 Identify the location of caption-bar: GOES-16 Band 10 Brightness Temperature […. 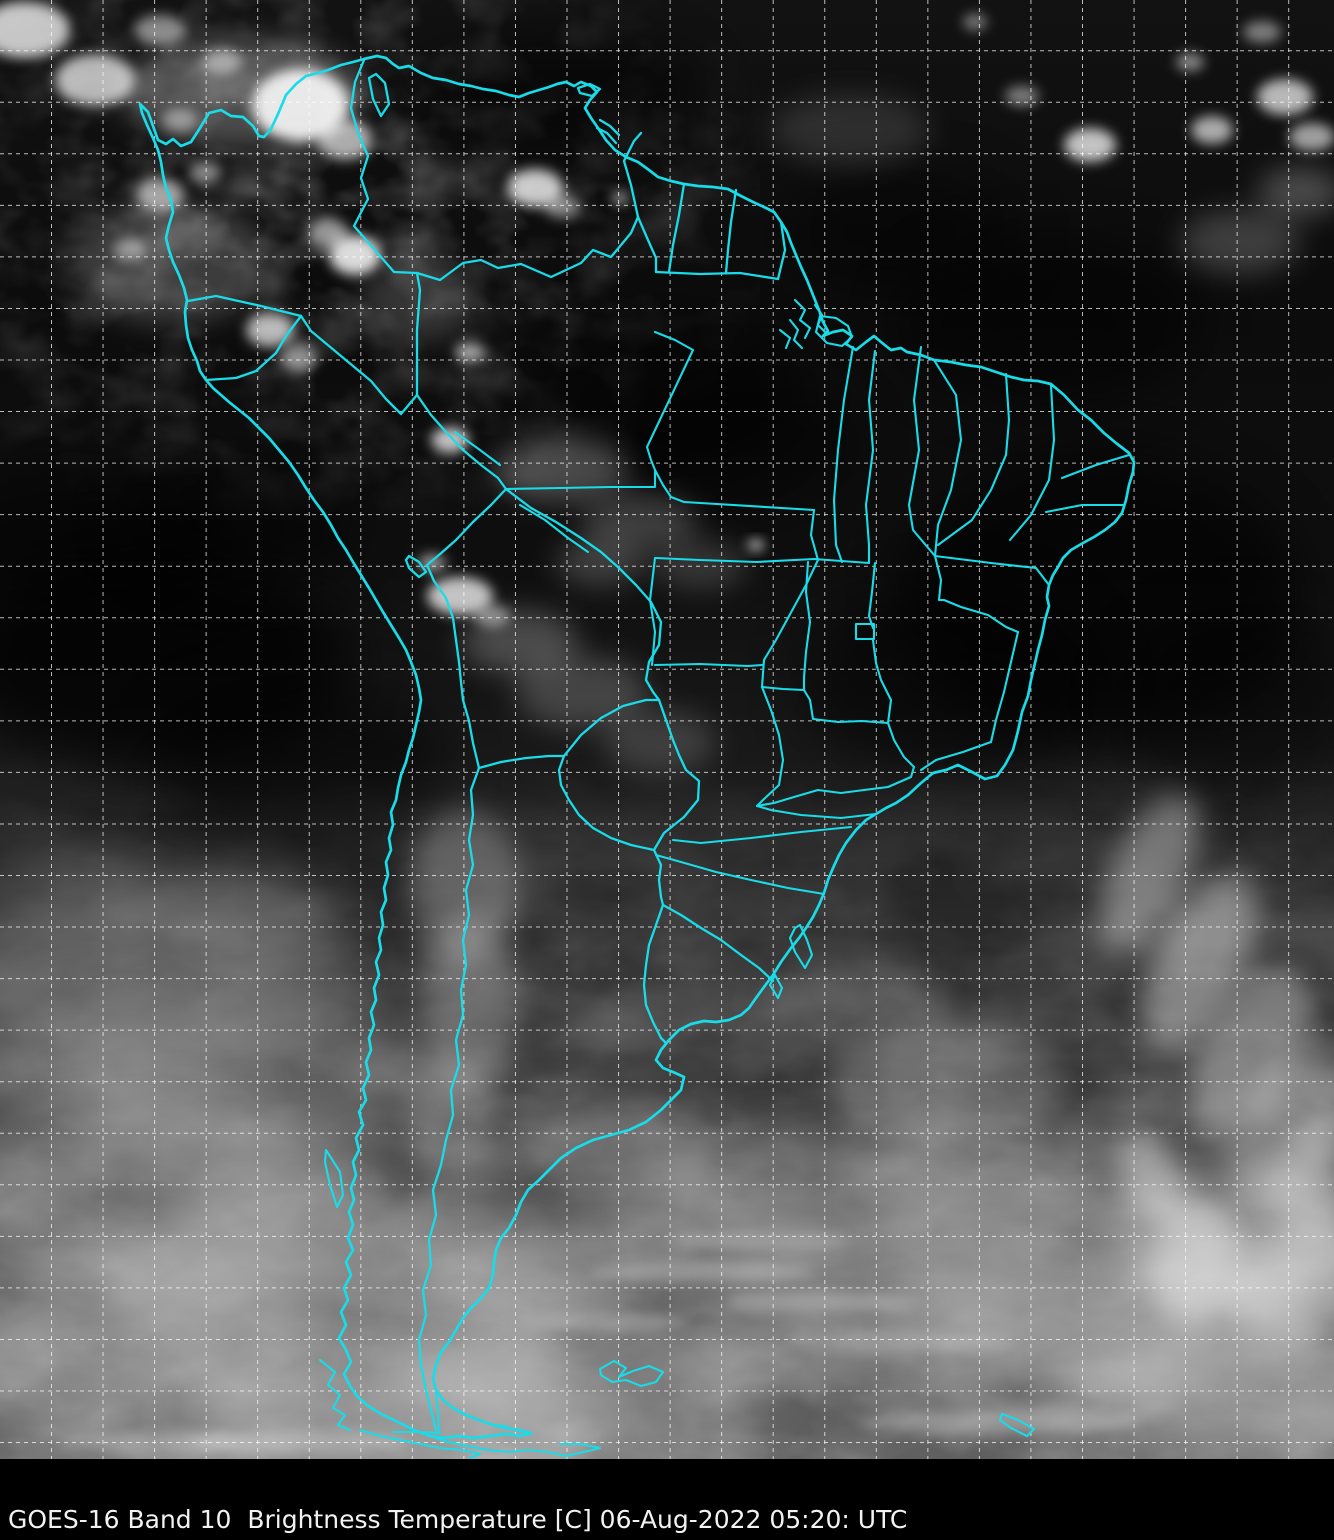
(667, 1499).